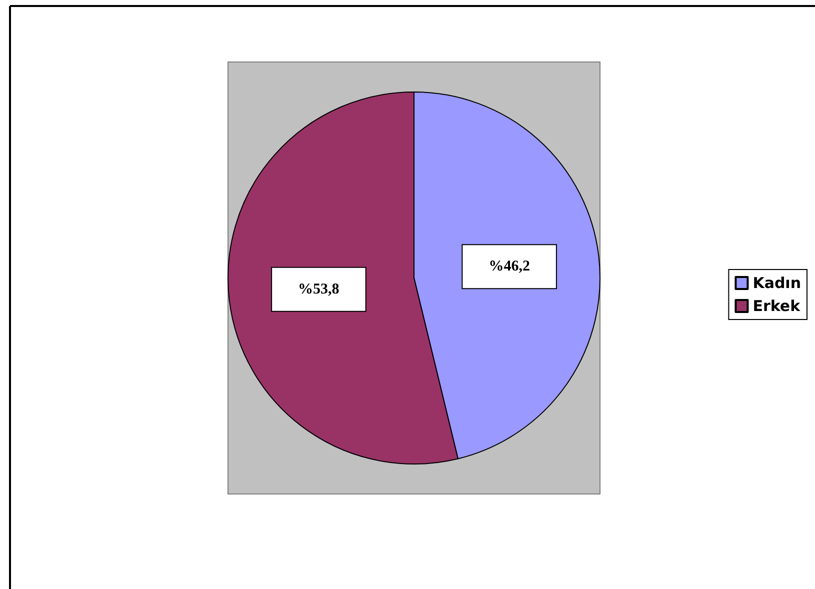 This screenshot has height=589, width=815. I want to click on legend-label: Kadın, so click(777, 283).